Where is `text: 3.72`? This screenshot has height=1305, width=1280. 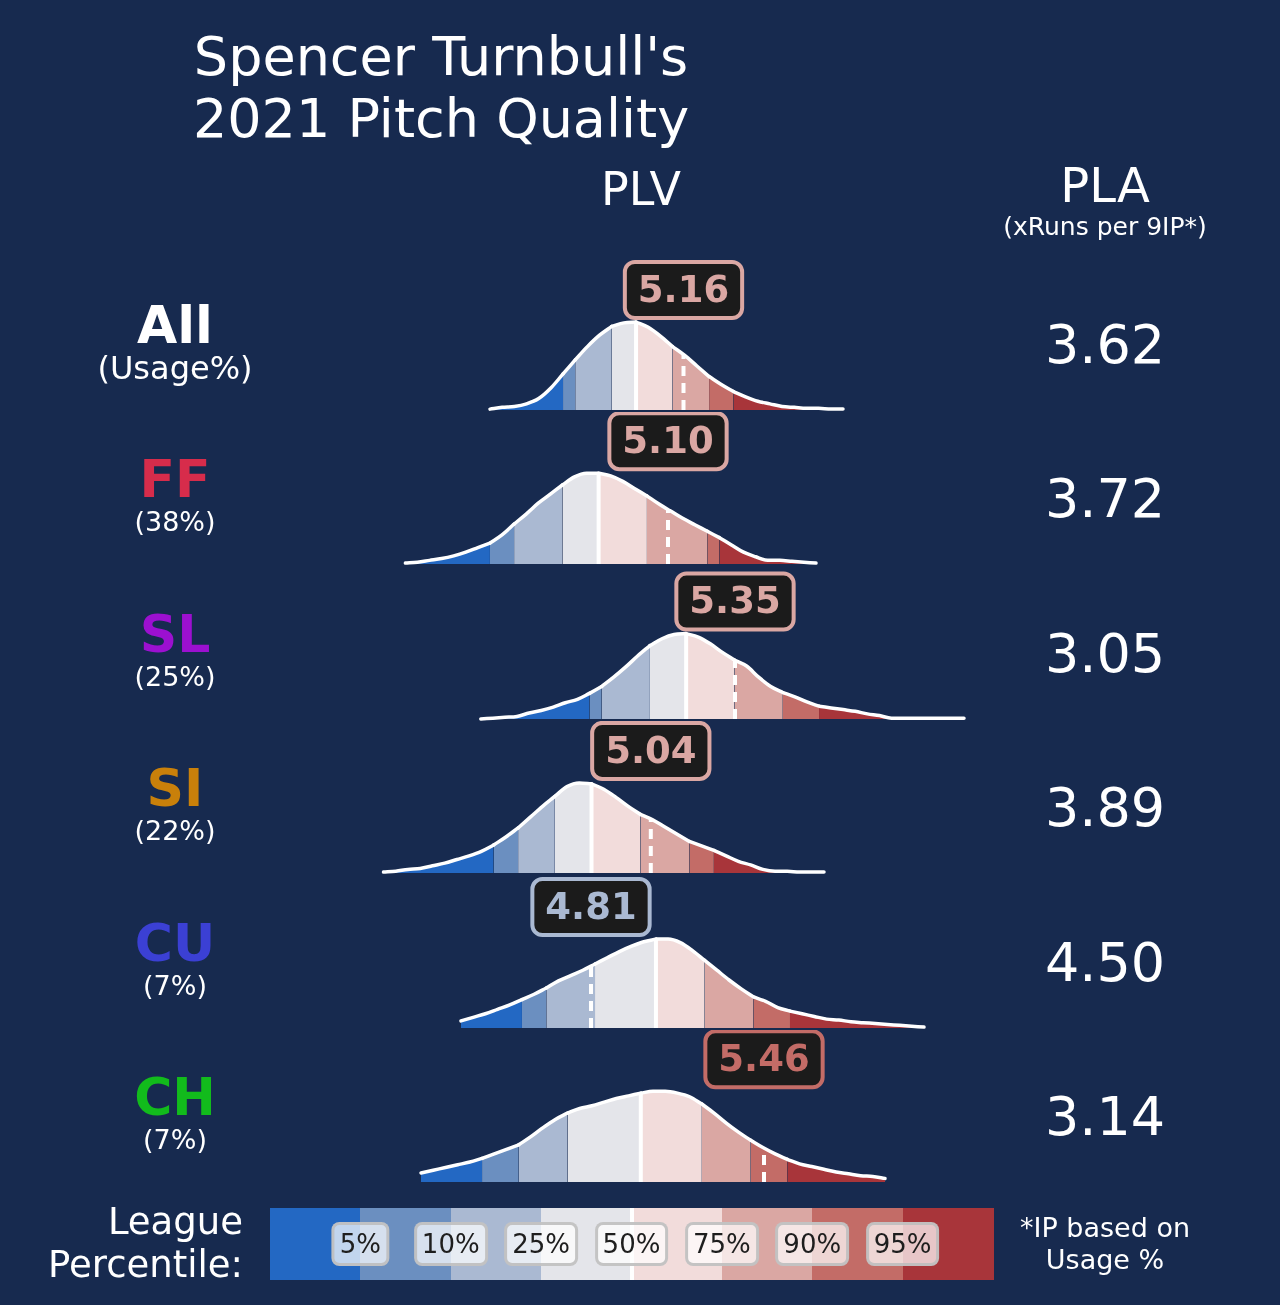
text: 3.72 is located at coordinates (1105, 499).